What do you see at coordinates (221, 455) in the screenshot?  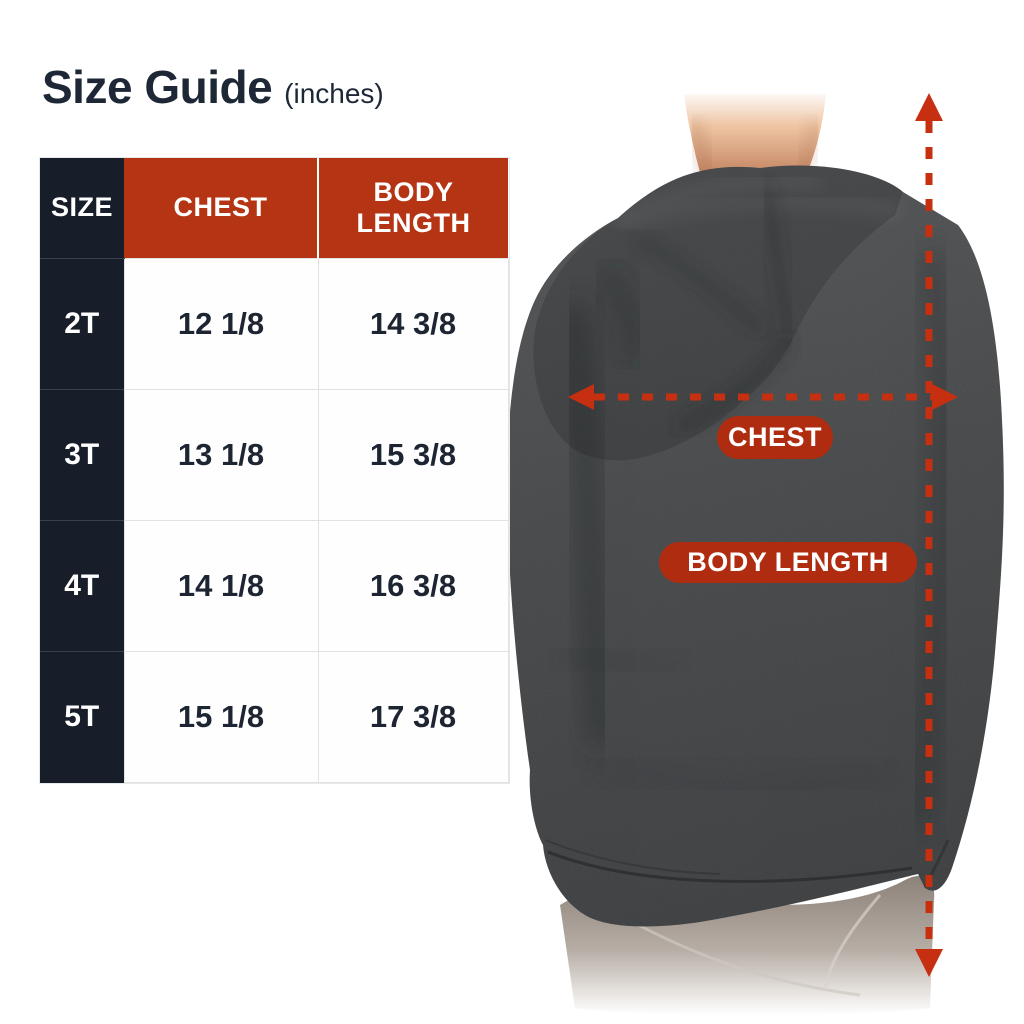 I see `chest-cell: 13 1/8` at bounding box center [221, 455].